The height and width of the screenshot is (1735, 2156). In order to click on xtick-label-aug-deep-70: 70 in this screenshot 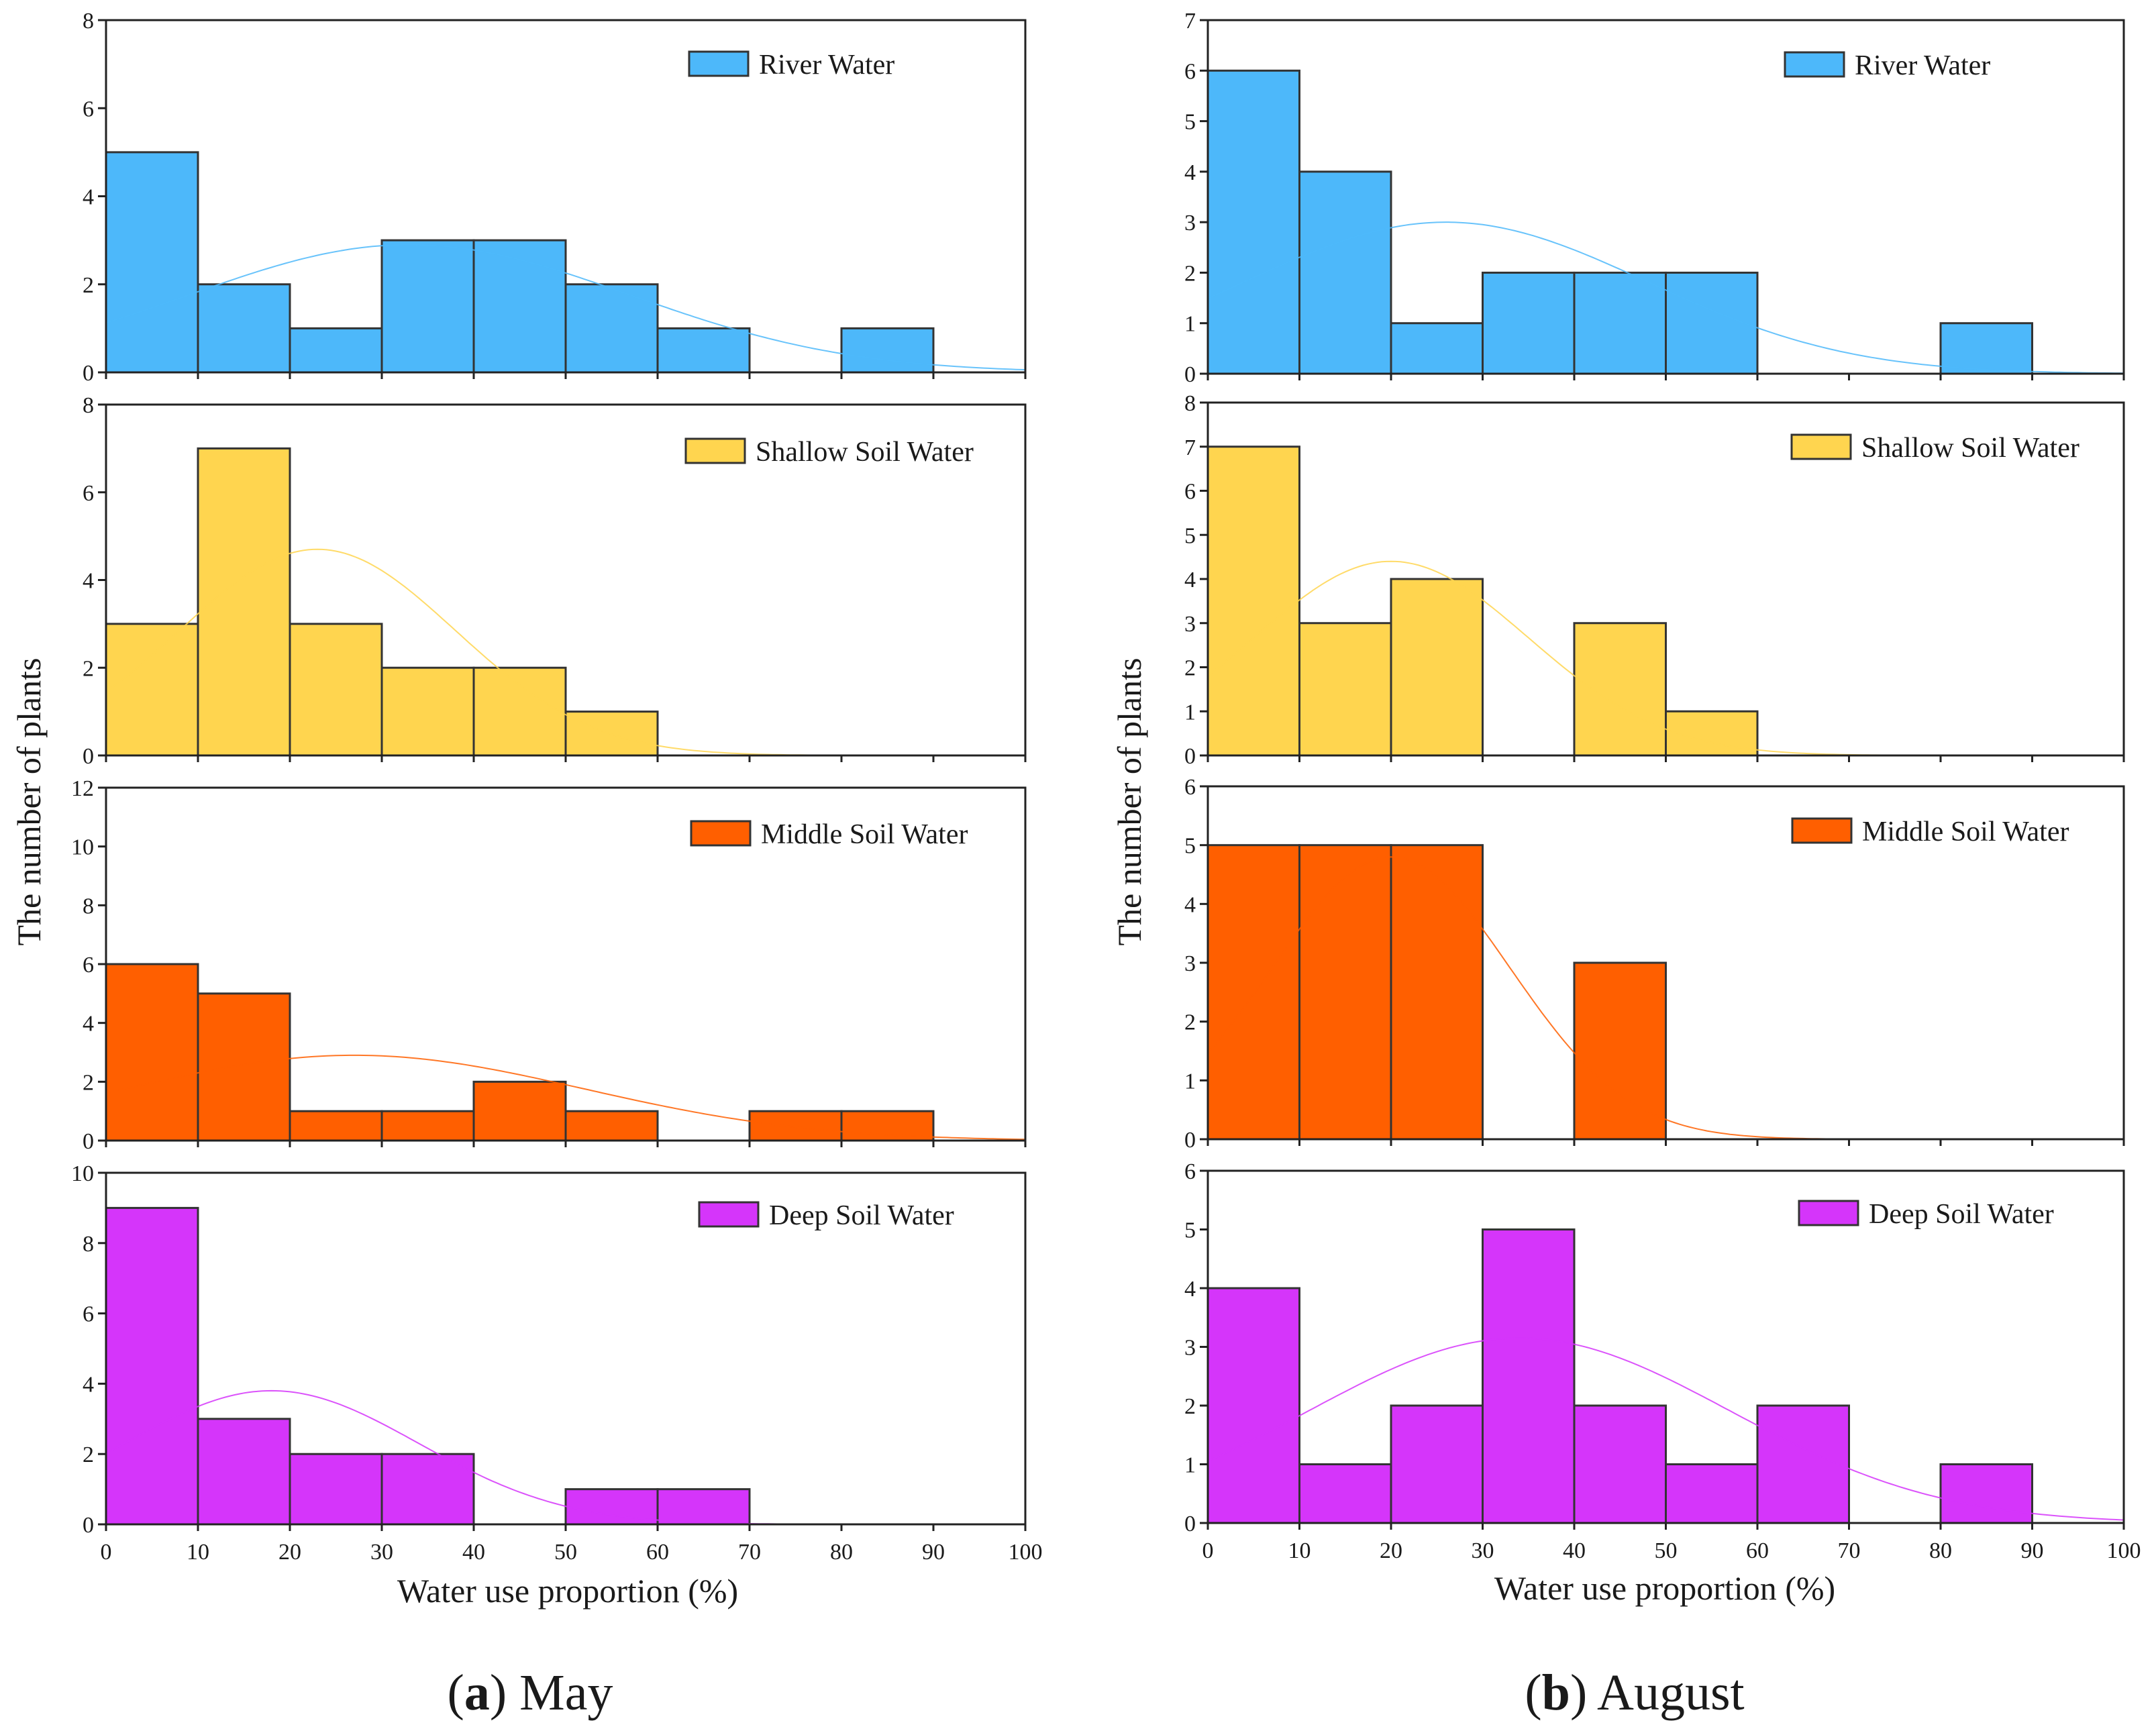, I will do `click(1849, 1550)`.